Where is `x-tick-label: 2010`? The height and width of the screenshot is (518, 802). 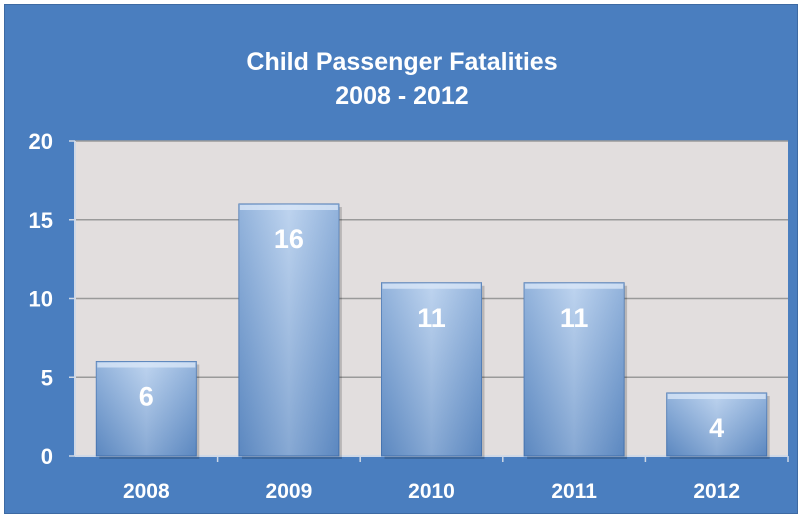
x-tick-label: 2010 is located at coordinates (431, 491).